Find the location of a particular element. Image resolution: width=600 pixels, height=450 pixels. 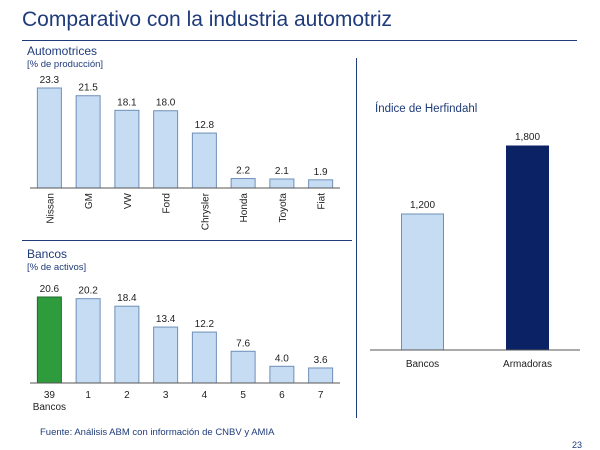

section-divider is located at coordinates (187, 240).